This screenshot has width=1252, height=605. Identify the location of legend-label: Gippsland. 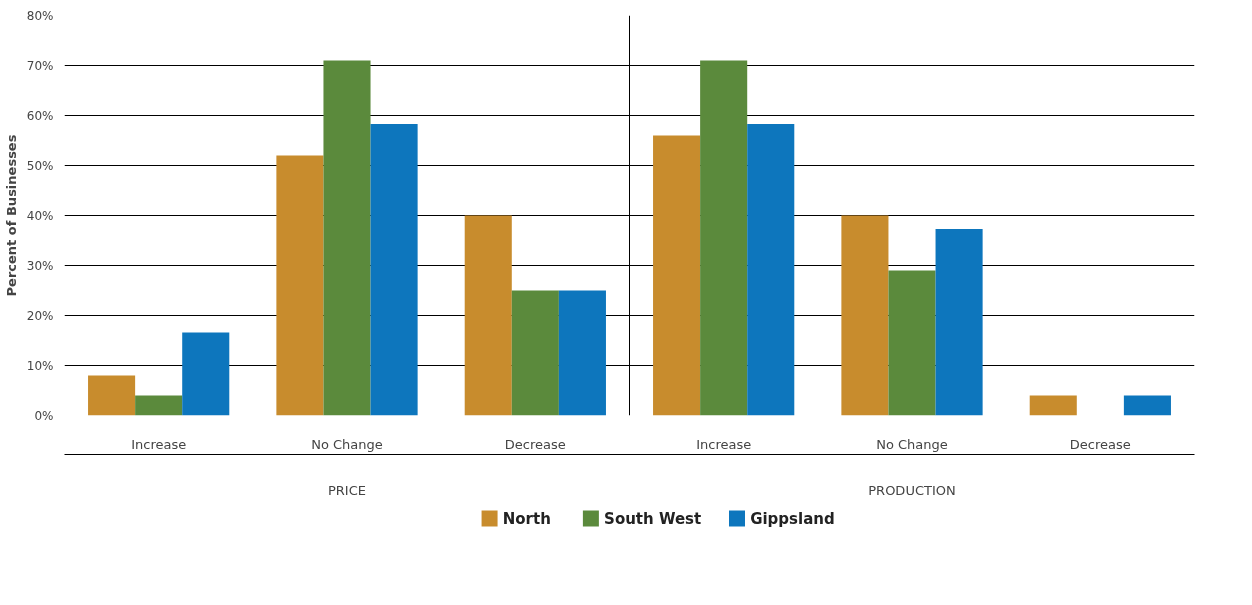
(792, 518).